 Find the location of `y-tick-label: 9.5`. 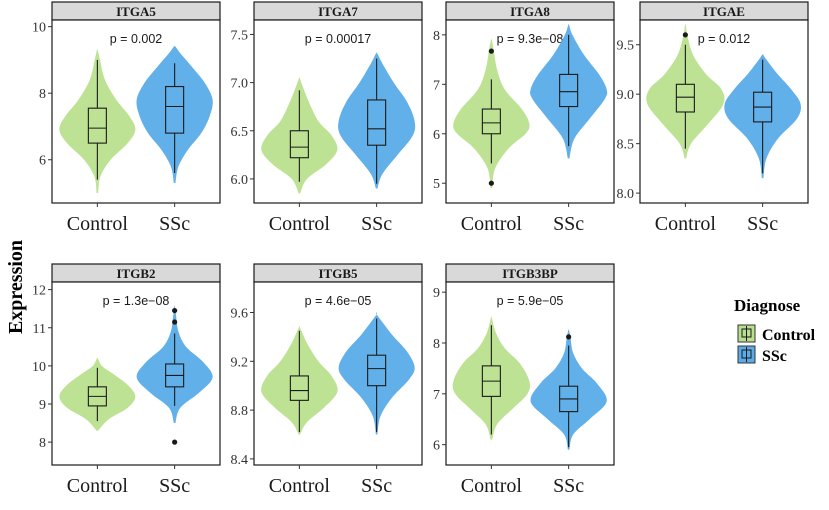

y-tick-label: 9.5 is located at coordinates (626, 46).